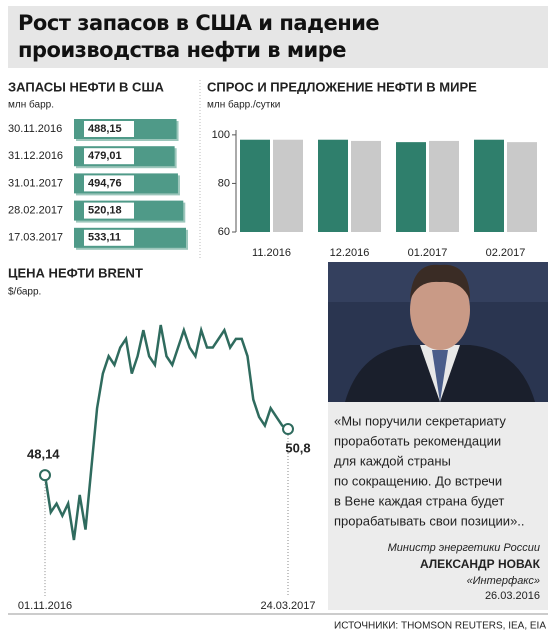  I want to click on category-label: 30.11.2016, so click(35, 129).